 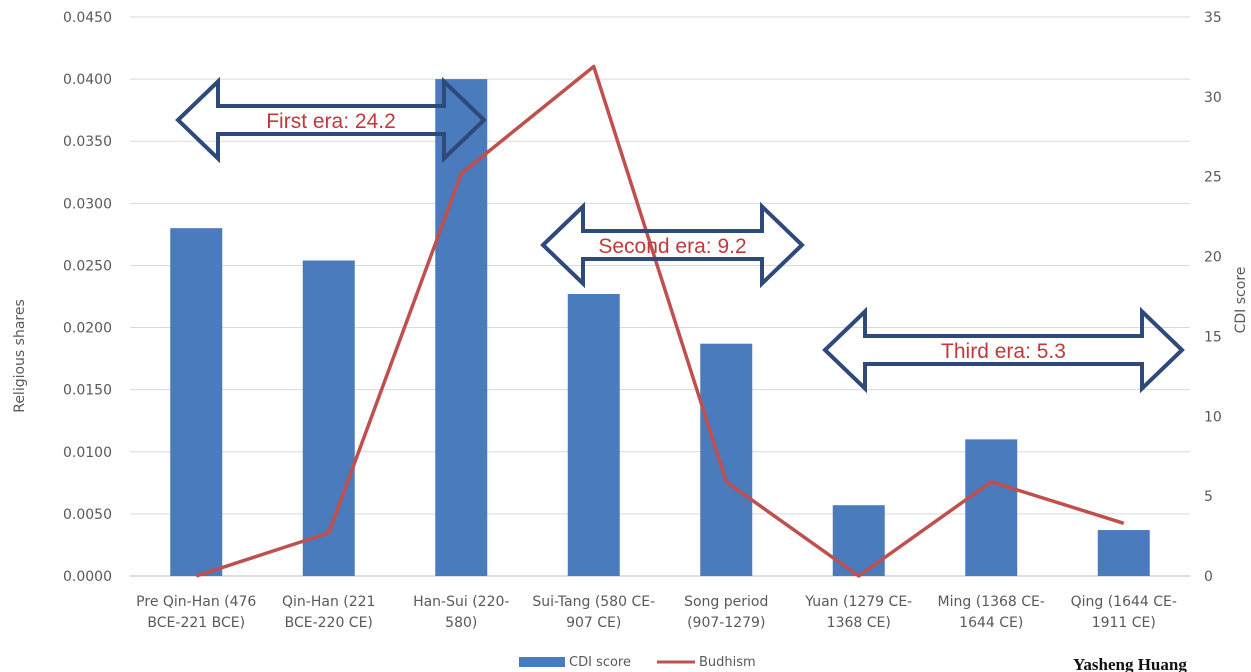 What do you see at coordinates (461, 602) in the screenshot?
I see `x-tick-label-line: Han-Sui (220-` at bounding box center [461, 602].